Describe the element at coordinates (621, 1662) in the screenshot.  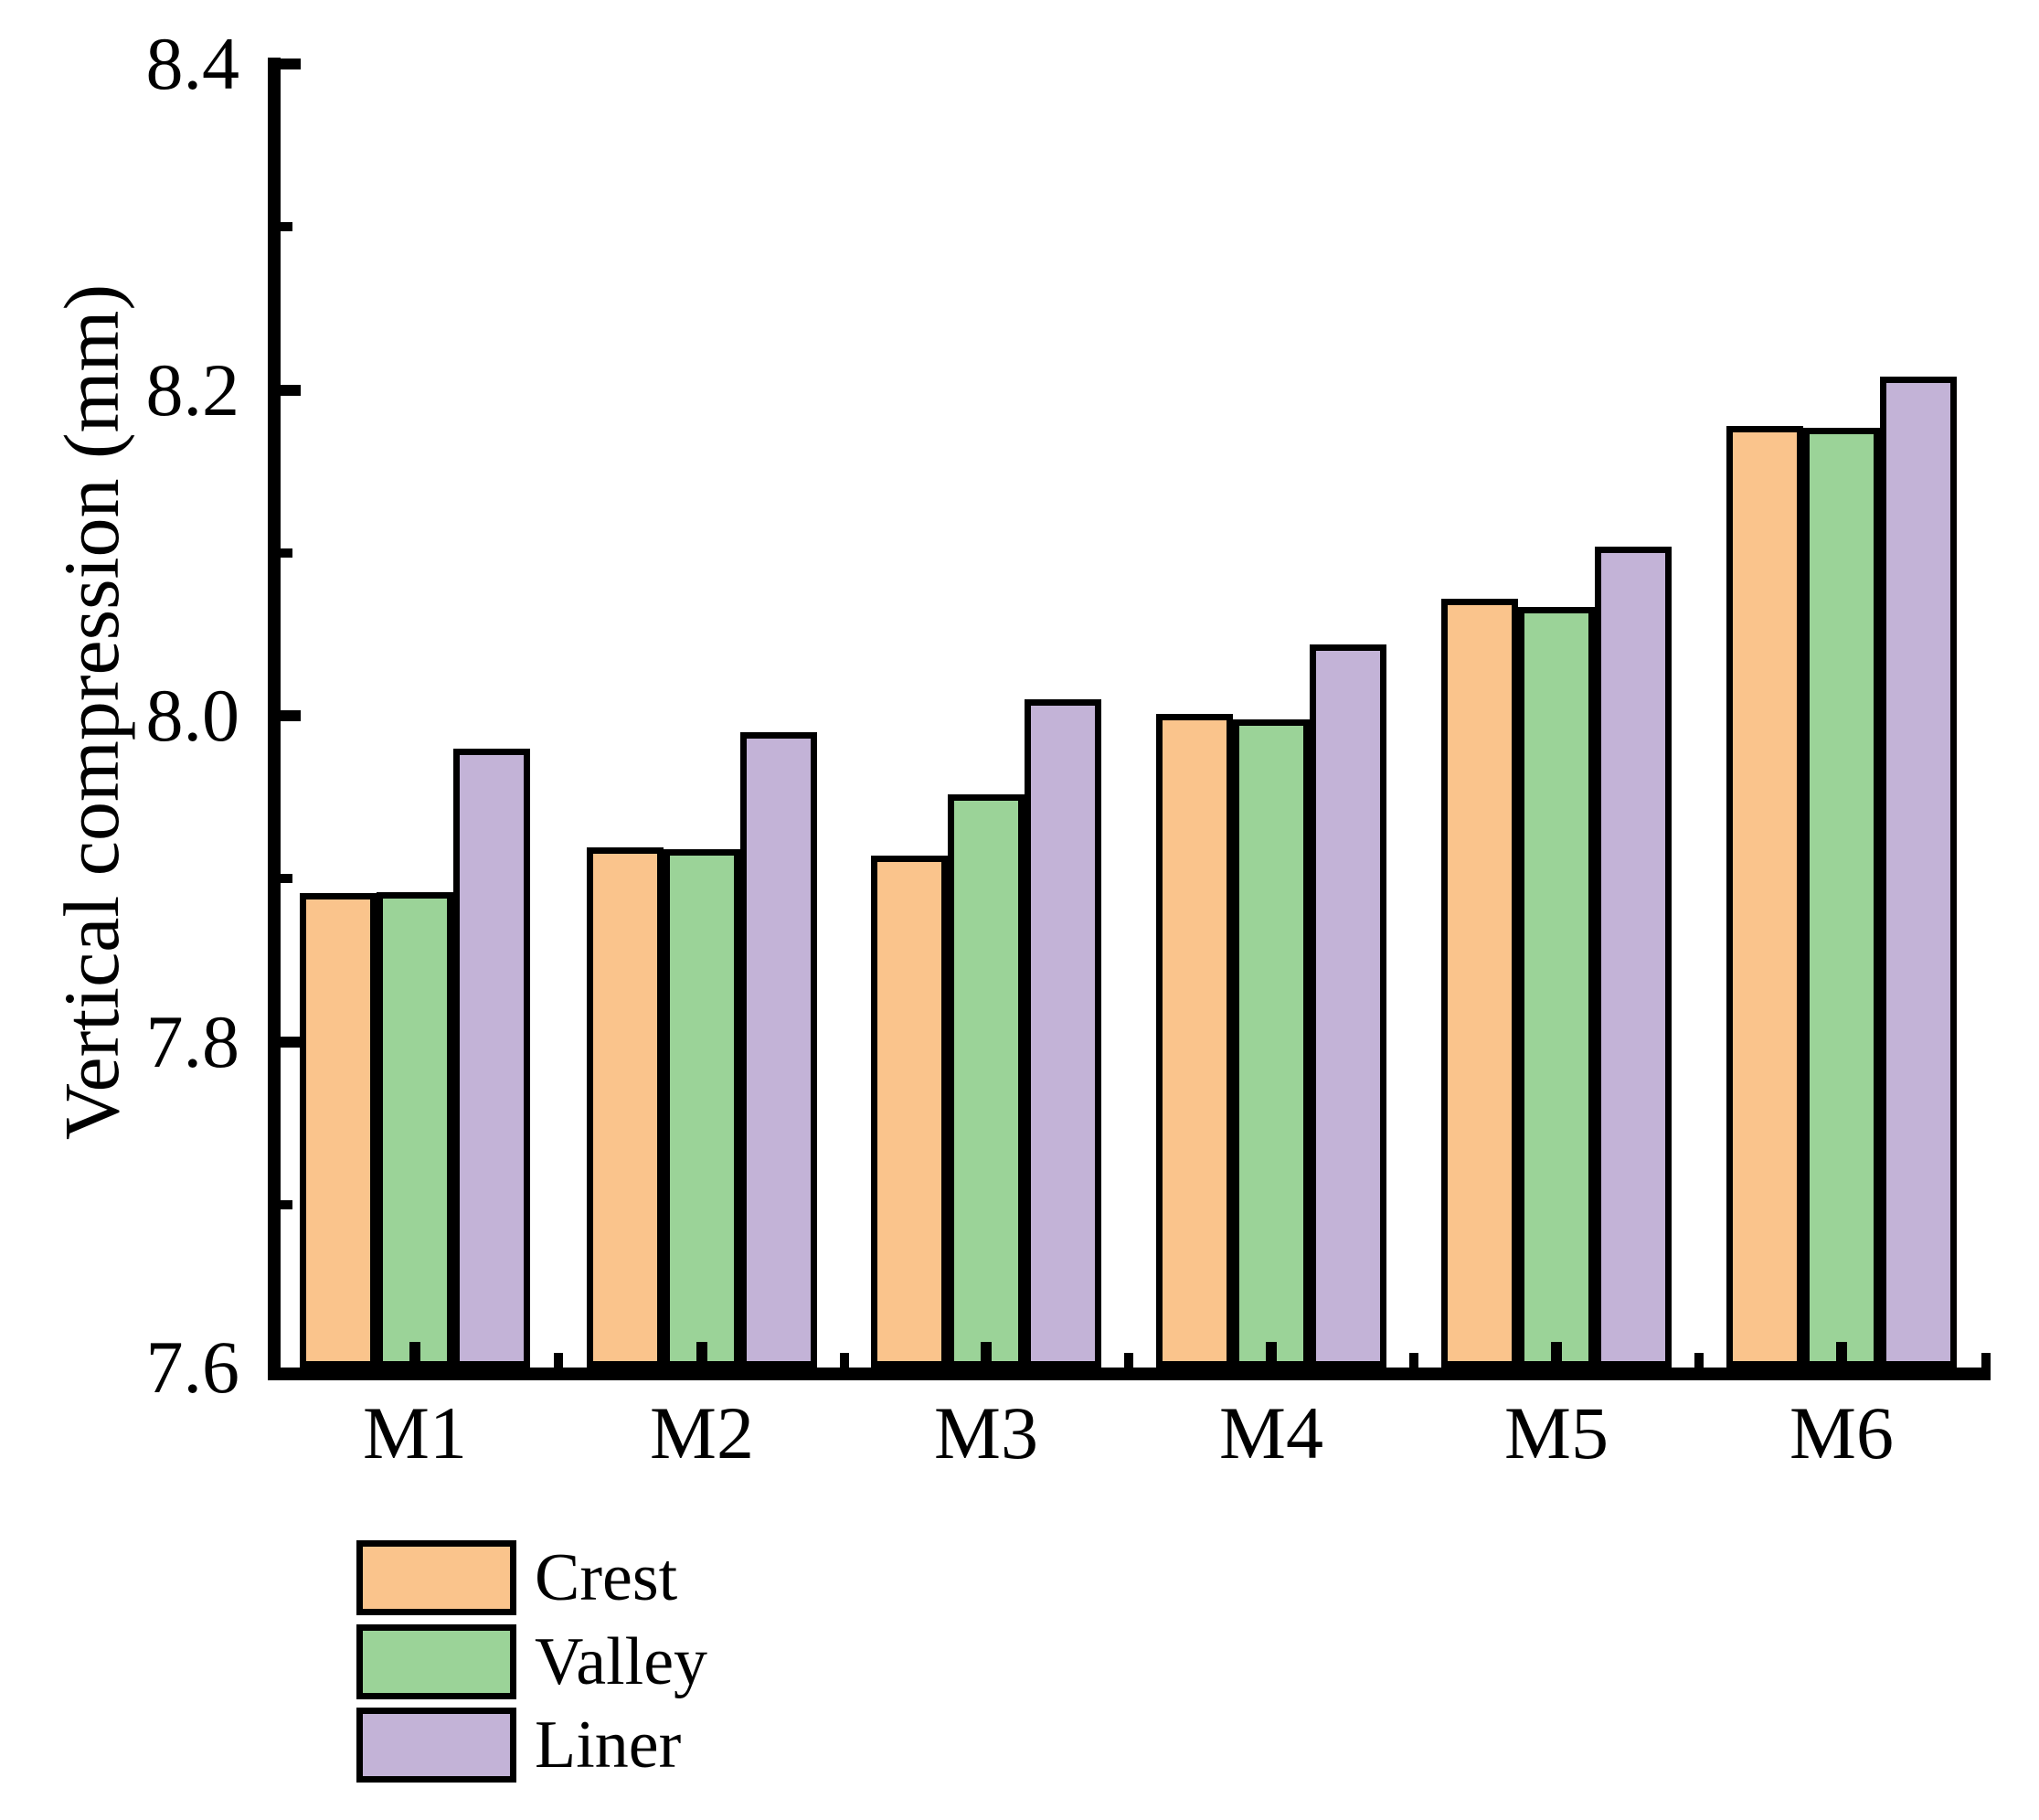
I see `legend-label-valley: Valley` at that location.